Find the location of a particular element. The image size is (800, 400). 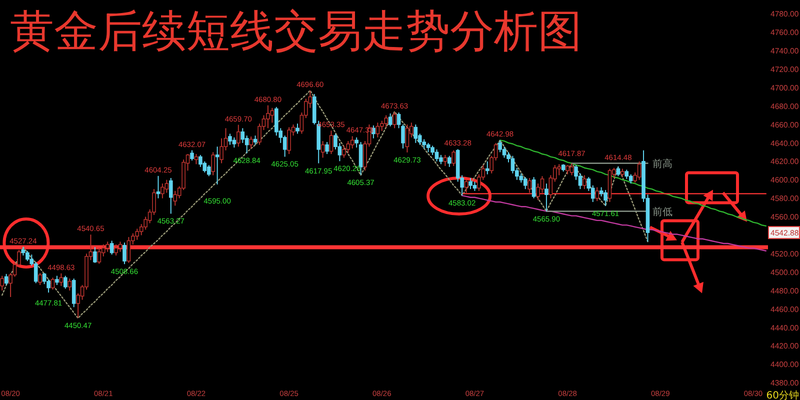

series-label: 前高 is located at coordinates (662, 164).